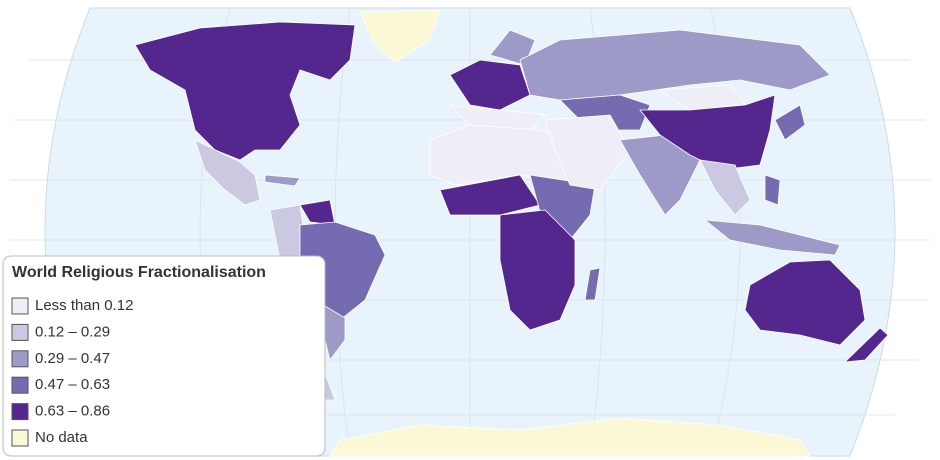 This screenshot has width=940, height=460. I want to click on southern-europe, so click(497, 117).